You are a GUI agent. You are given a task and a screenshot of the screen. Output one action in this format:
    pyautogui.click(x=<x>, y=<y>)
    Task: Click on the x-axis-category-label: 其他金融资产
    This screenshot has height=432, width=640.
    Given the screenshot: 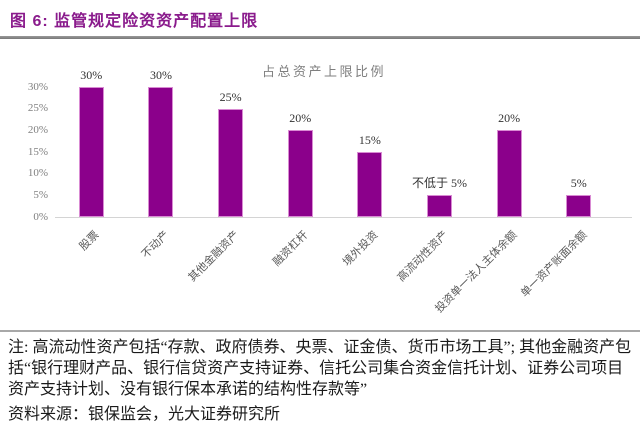 What is the action you would take?
    pyautogui.click(x=213, y=257)
    